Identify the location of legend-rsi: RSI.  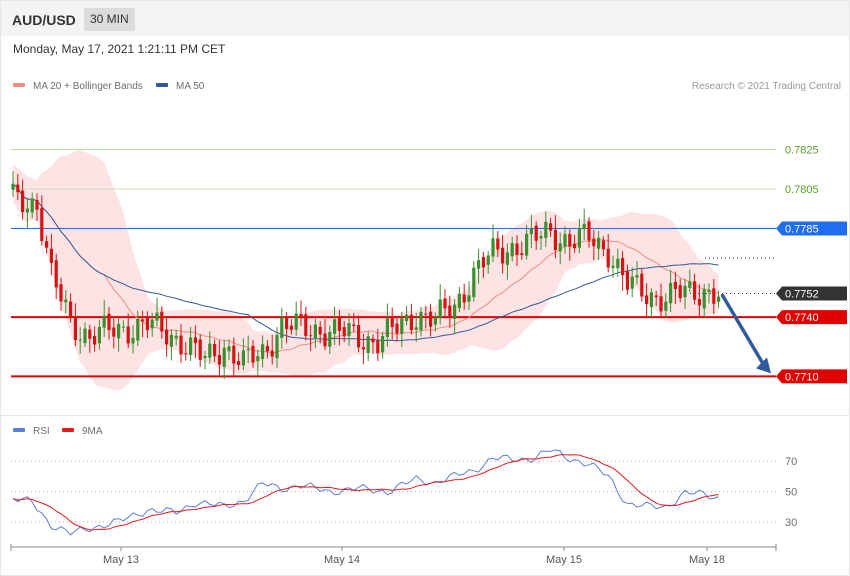
(31, 431).